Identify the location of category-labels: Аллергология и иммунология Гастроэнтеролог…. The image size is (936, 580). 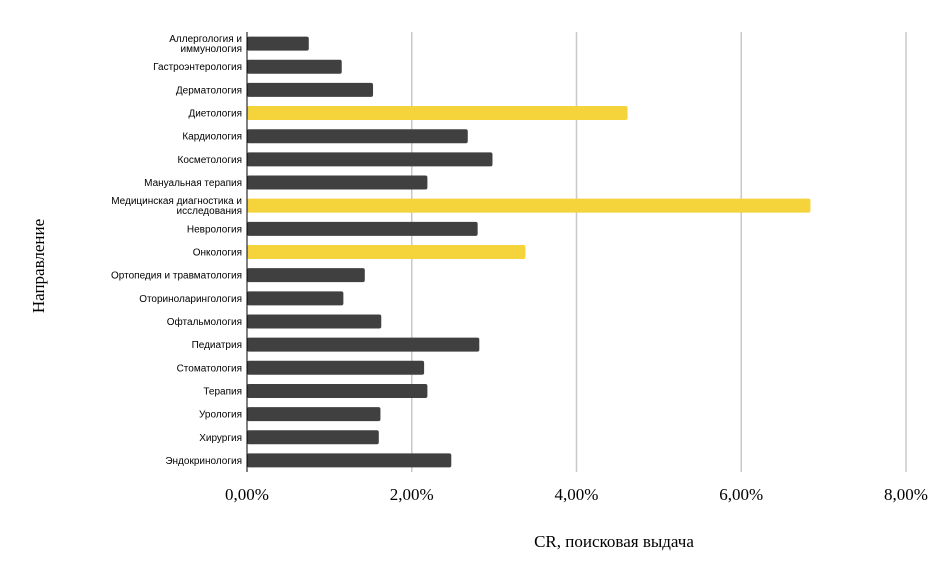
(176, 250).